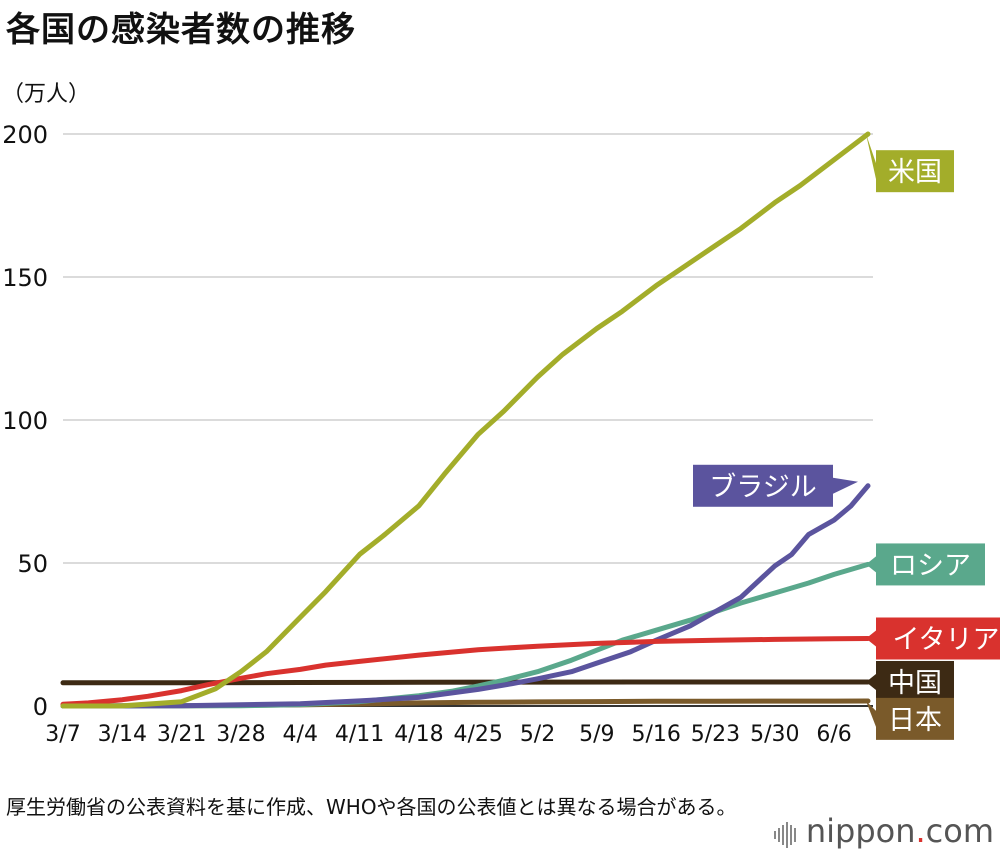 The height and width of the screenshot is (856, 1000). I want to click on legend-text-ロシア: ロシア, so click(930, 565).